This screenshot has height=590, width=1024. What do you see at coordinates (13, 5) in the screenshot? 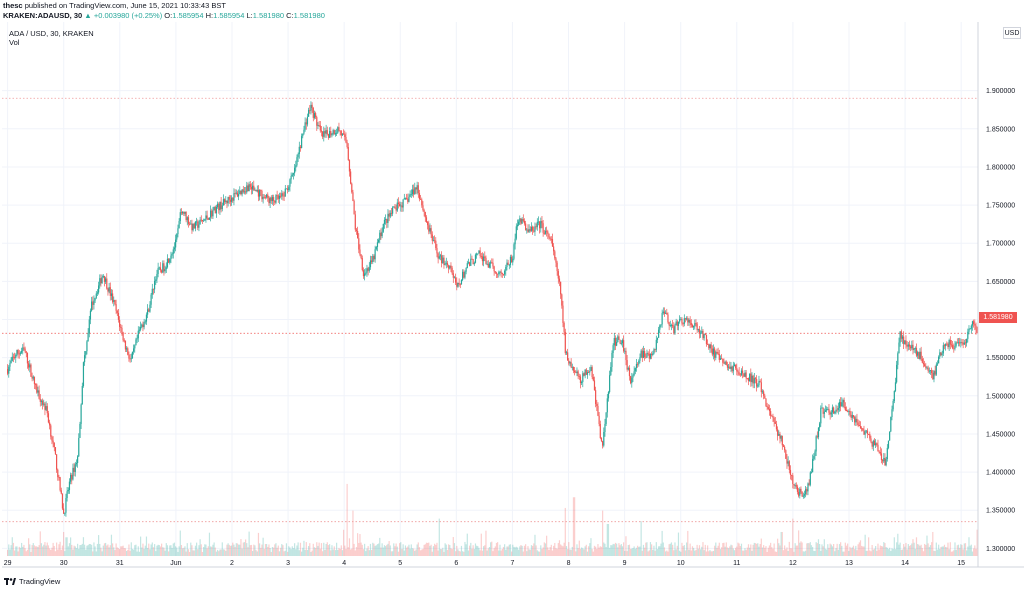
I see `author-name: thesc` at bounding box center [13, 5].